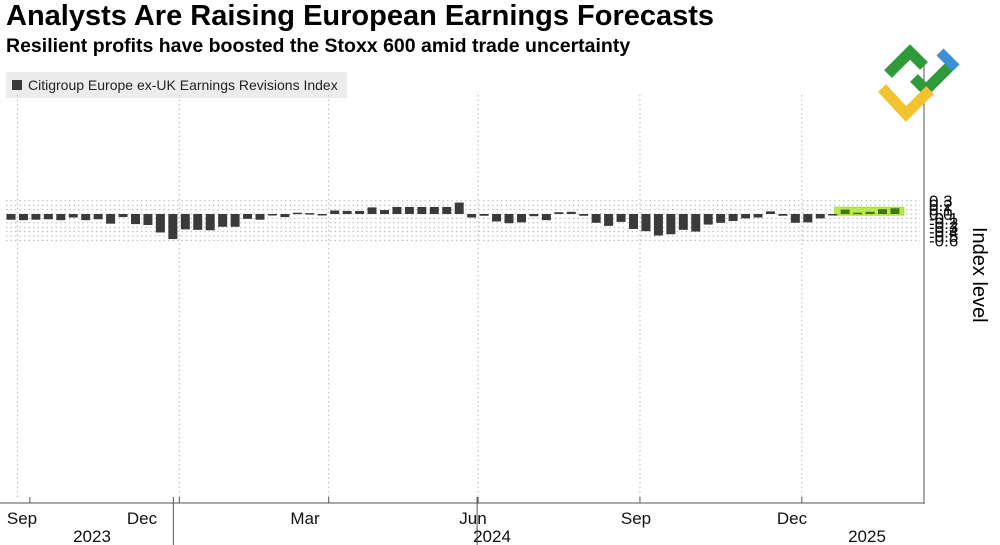 This screenshot has height=545, width=1000. I want to click on x-tick-label: Jun, so click(472, 518).